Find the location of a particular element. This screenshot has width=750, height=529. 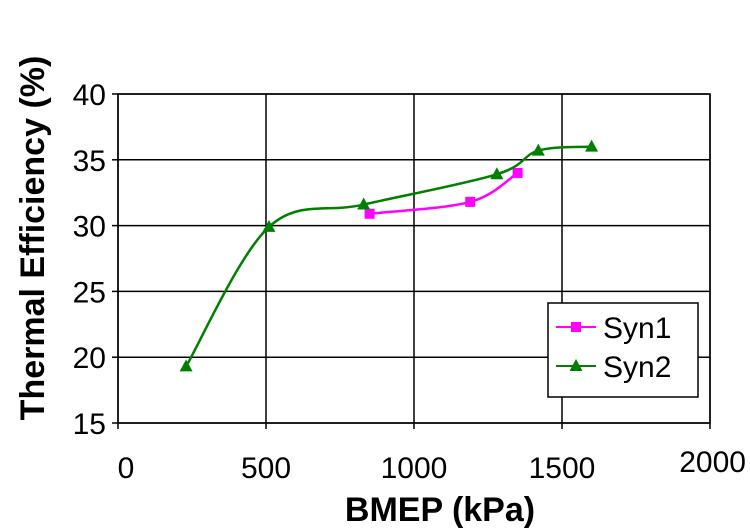

x-tick-label: 0 is located at coordinates (126, 468).